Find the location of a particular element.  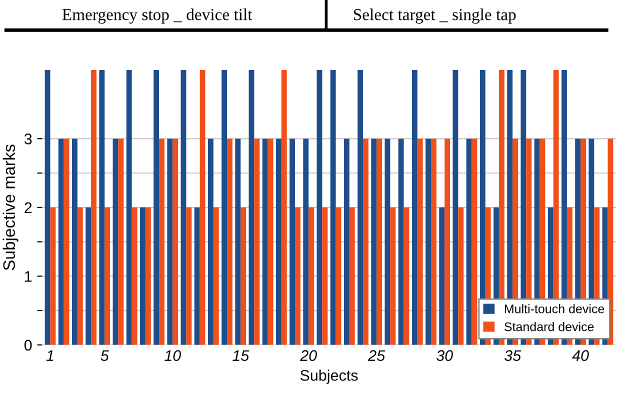

x-tick-label: 10 is located at coordinates (172, 355).